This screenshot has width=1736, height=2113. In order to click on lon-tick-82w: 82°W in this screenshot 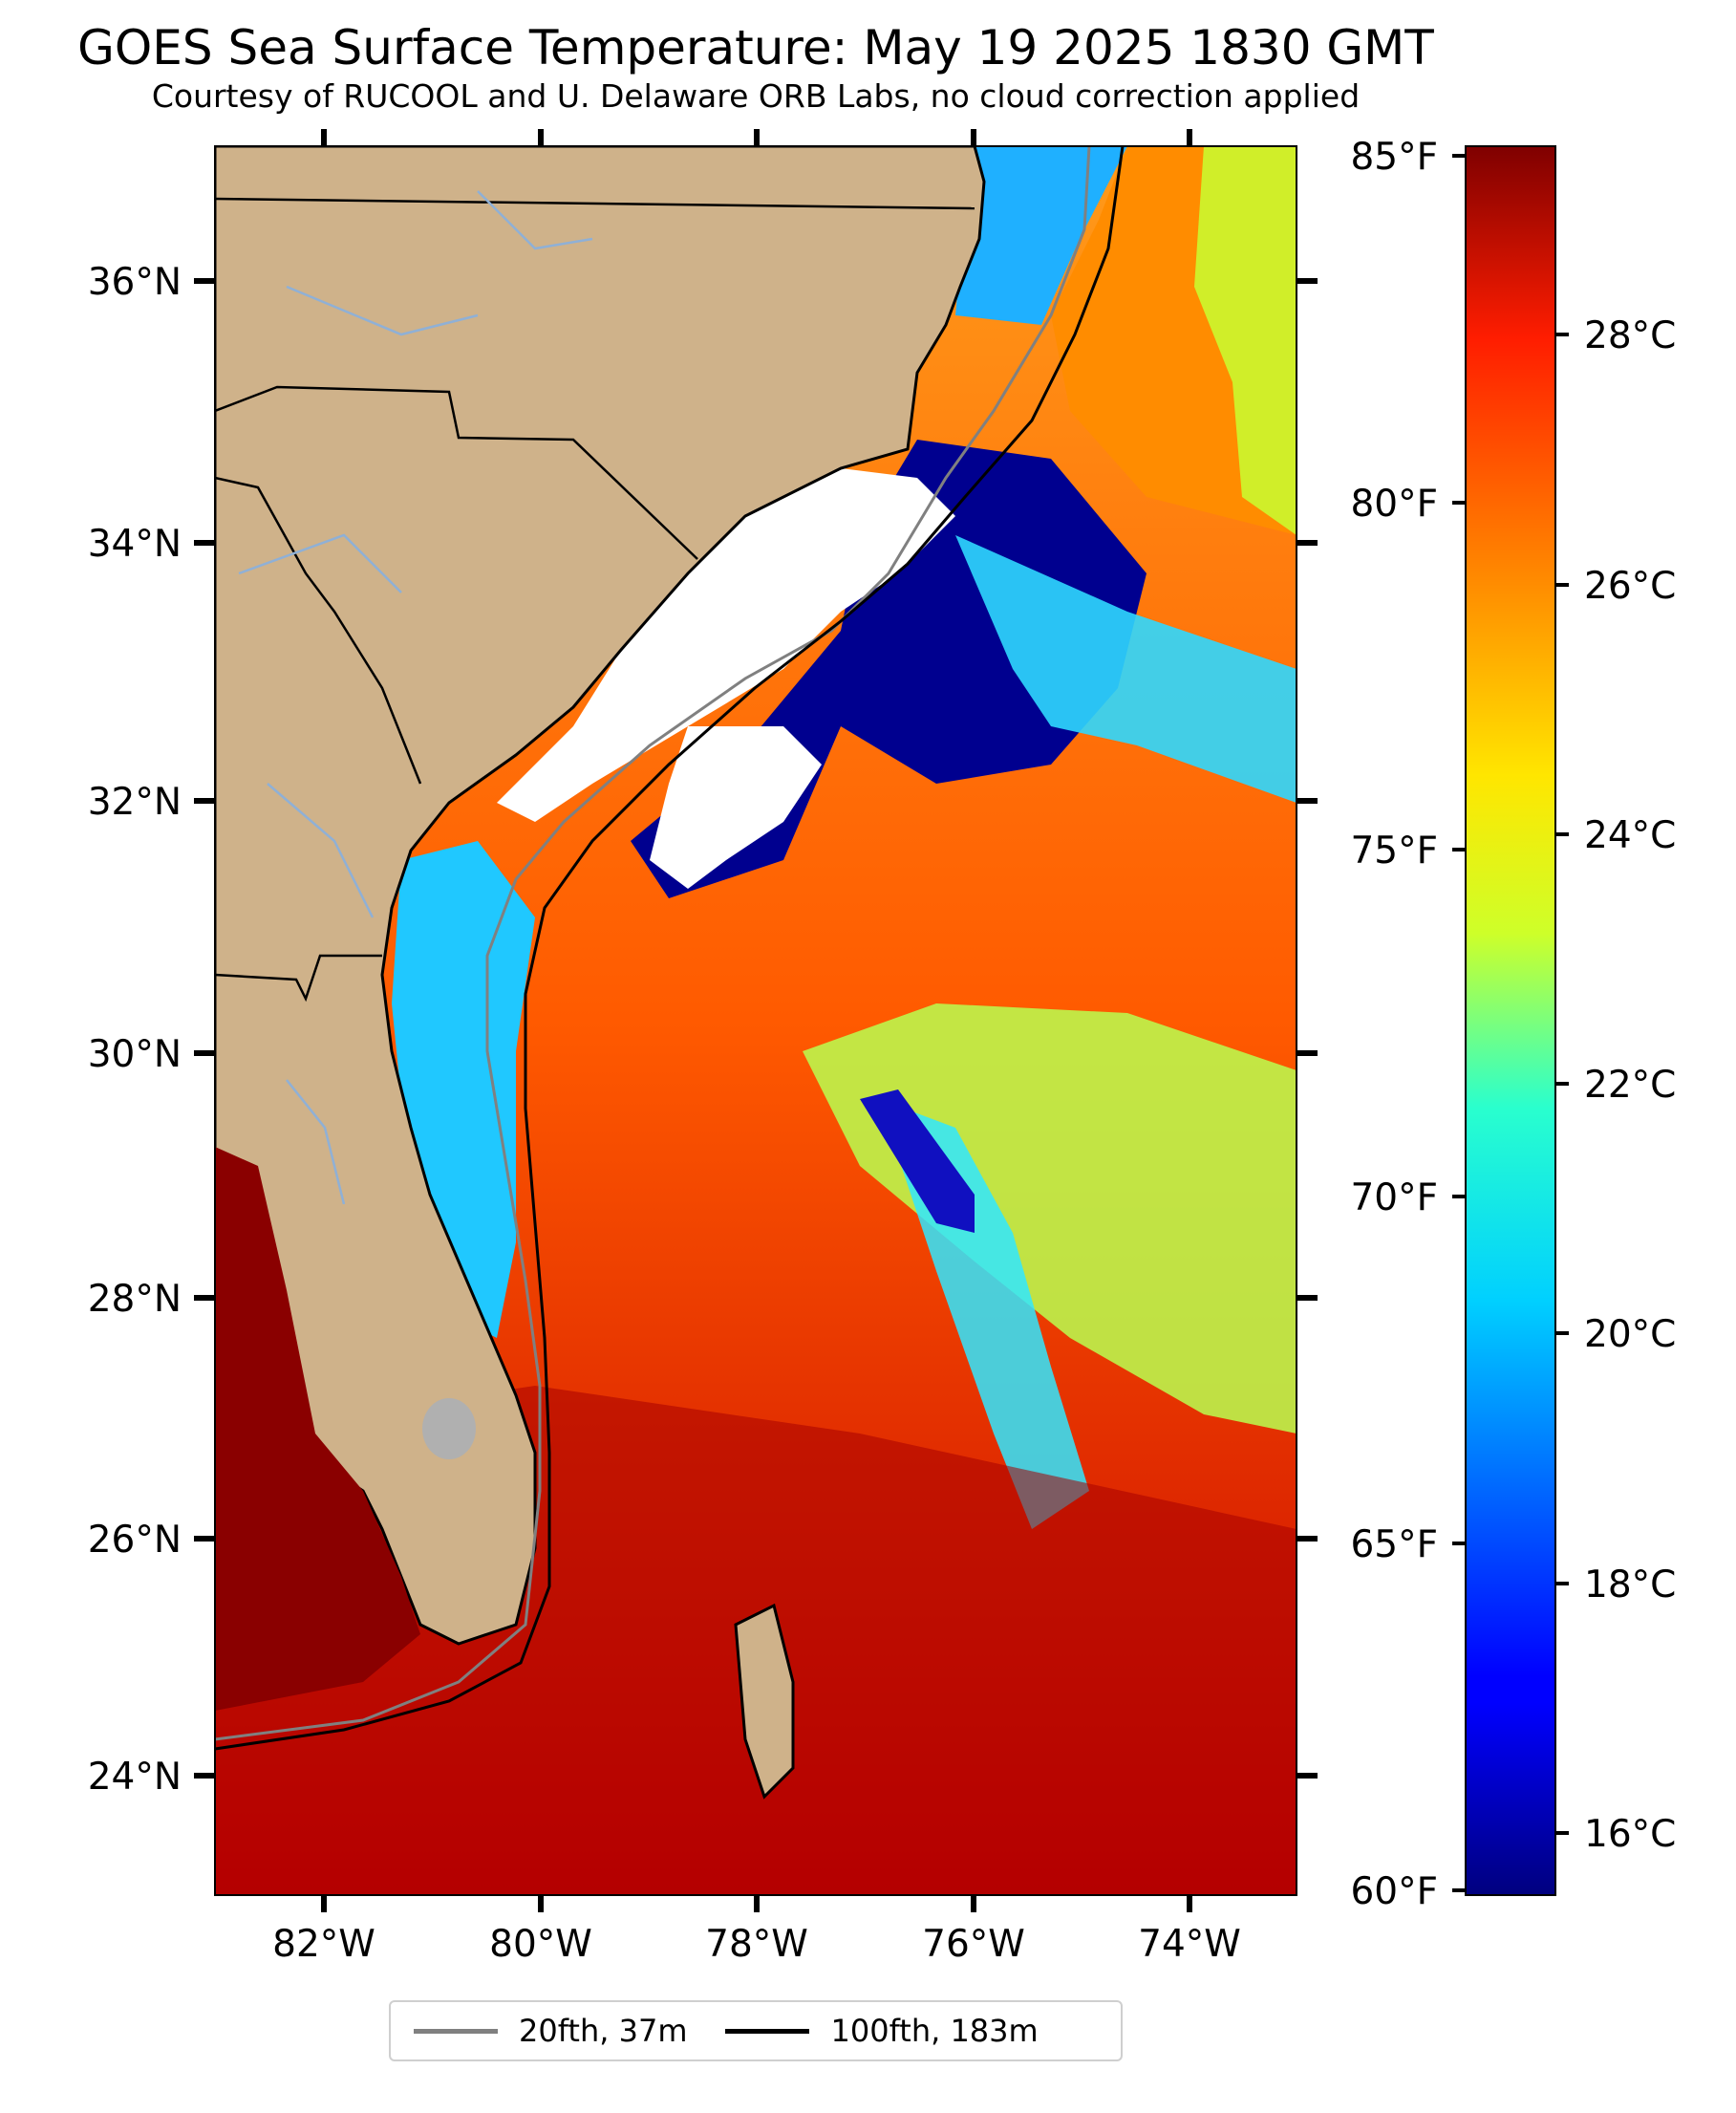, I will do `click(323, 1944)`.